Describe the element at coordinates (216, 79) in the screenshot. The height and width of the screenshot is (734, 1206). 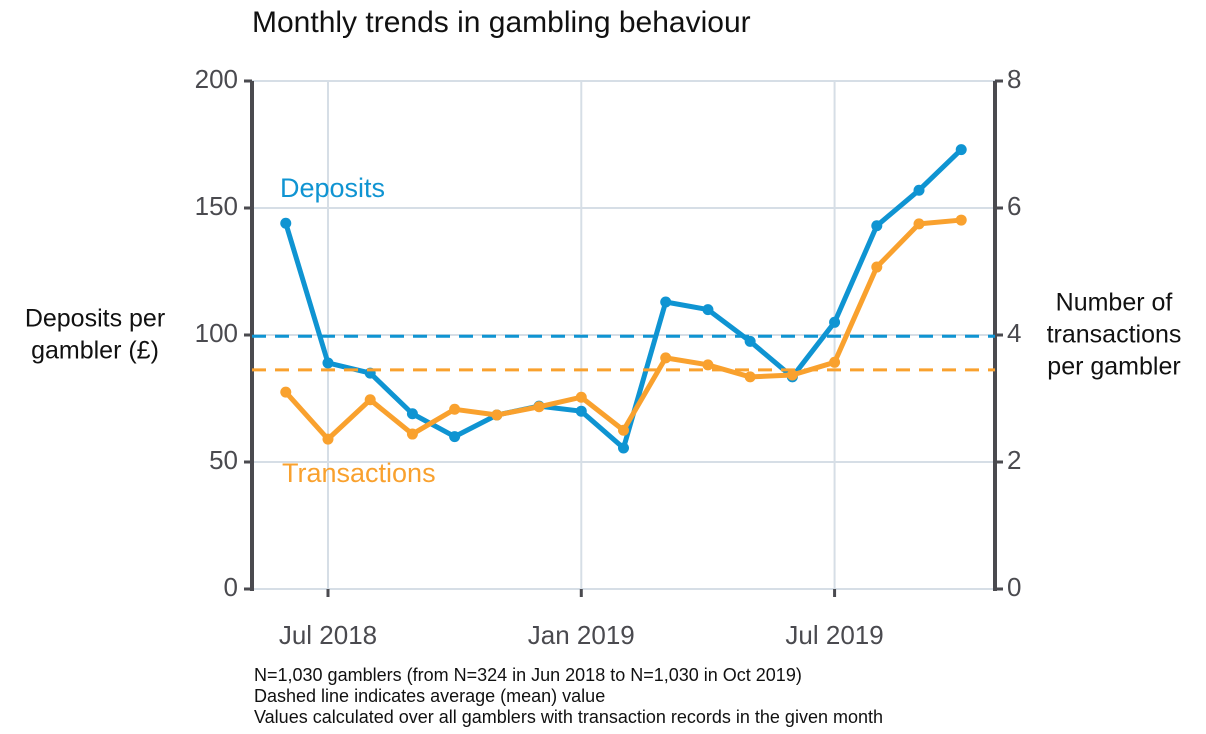
I see `y-tick-label: 200` at that location.